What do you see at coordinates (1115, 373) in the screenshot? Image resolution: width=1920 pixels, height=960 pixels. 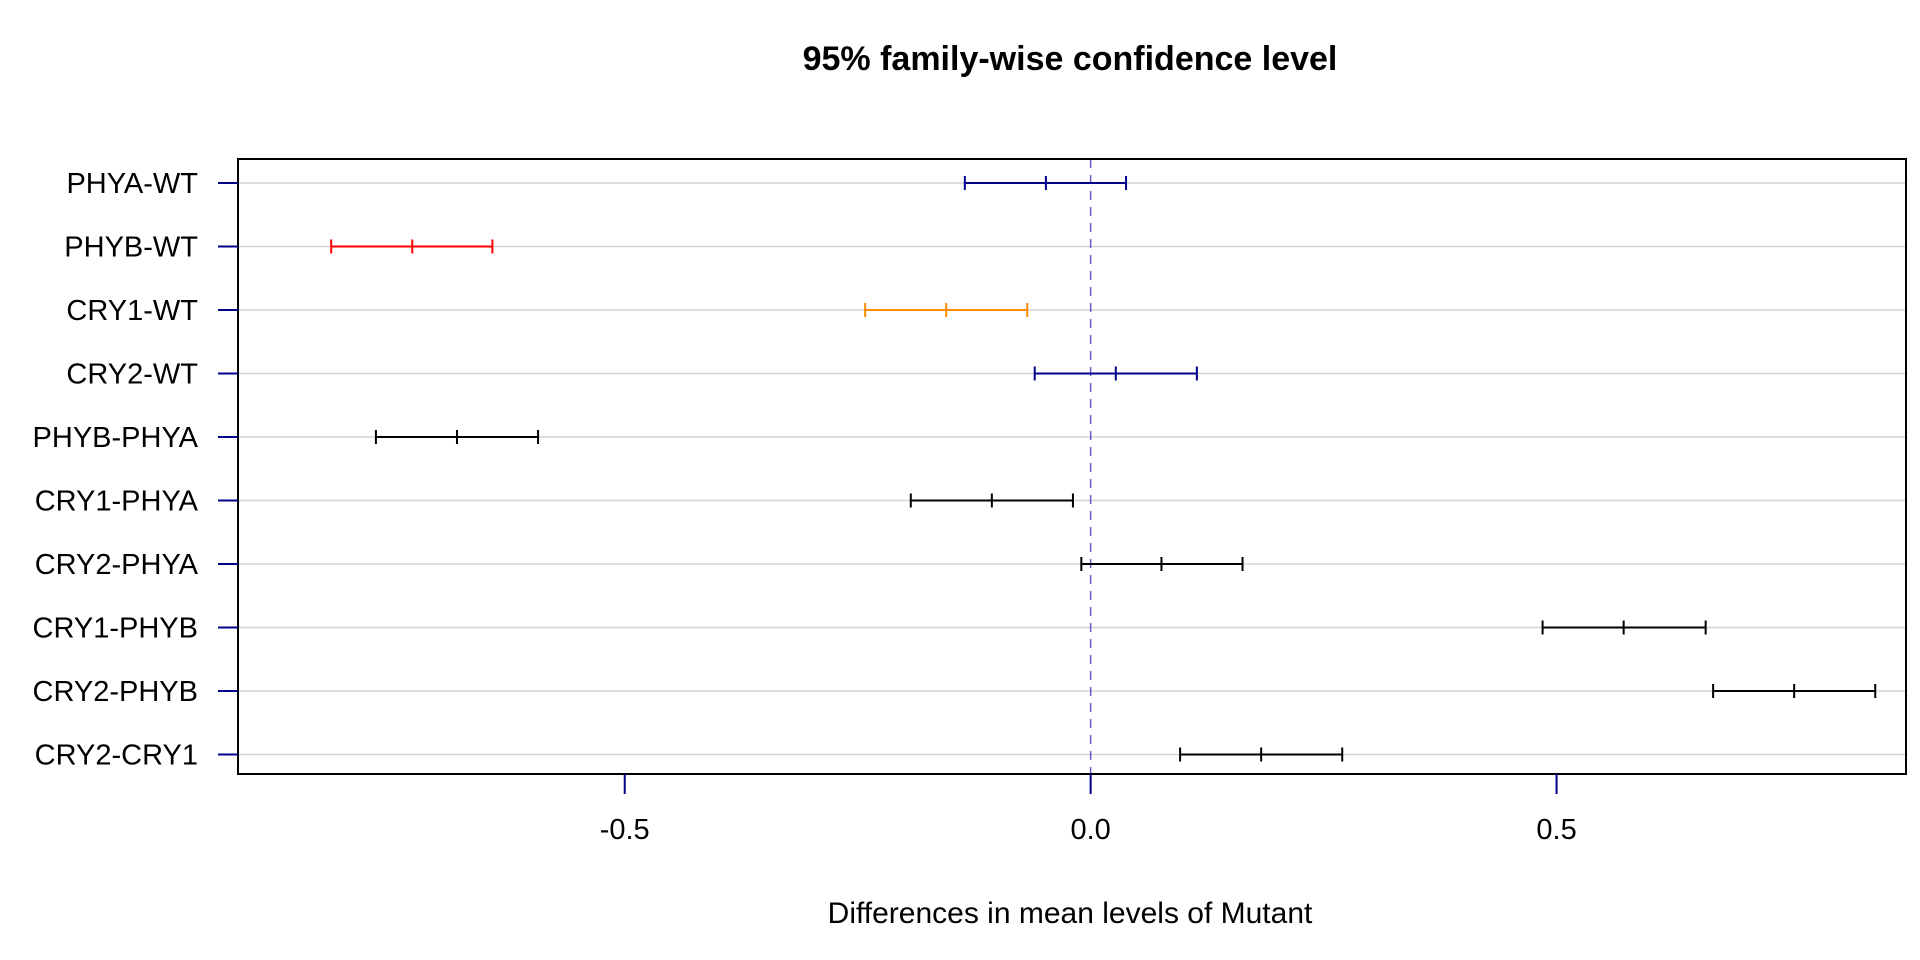 I see `interval-cry2-wt` at bounding box center [1115, 373].